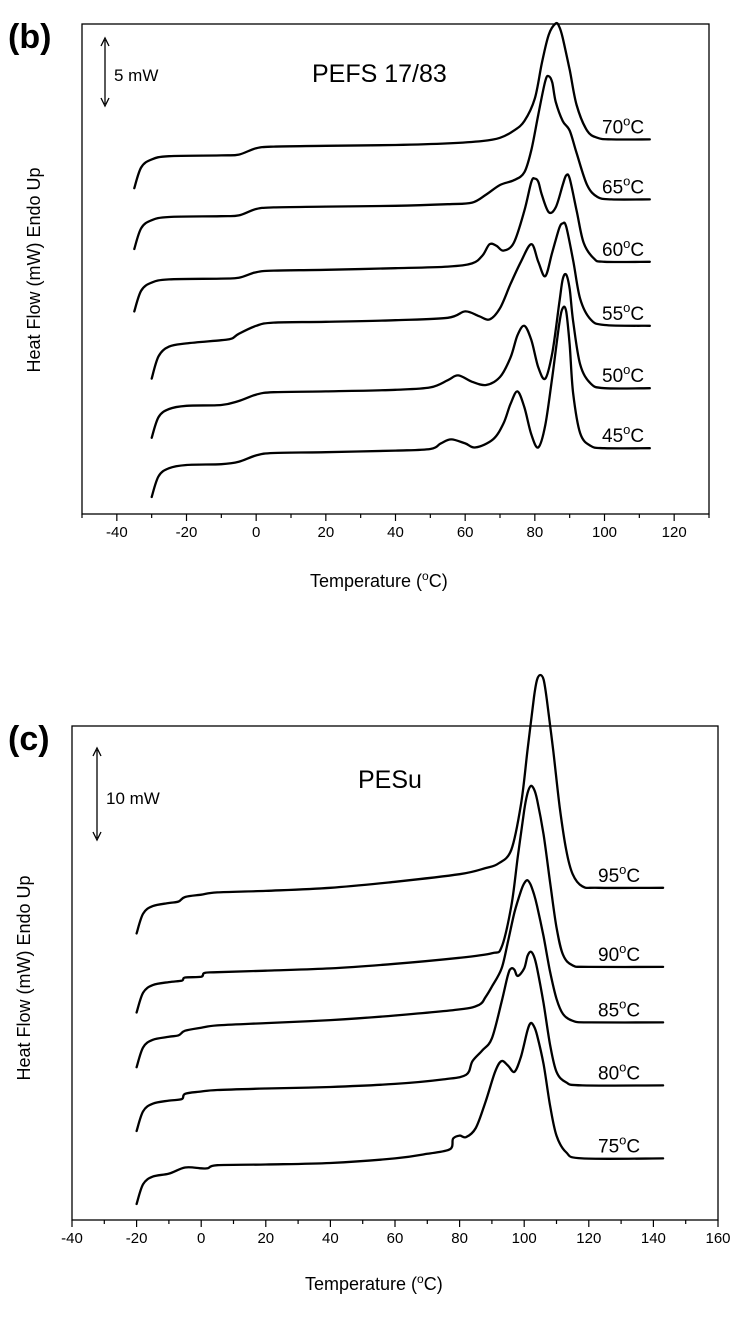 This screenshot has width=740, height=1317. Describe the element at coordinates (136, 75) in the screenshot. I see `scale-bar-label: 5 mW` at that location.